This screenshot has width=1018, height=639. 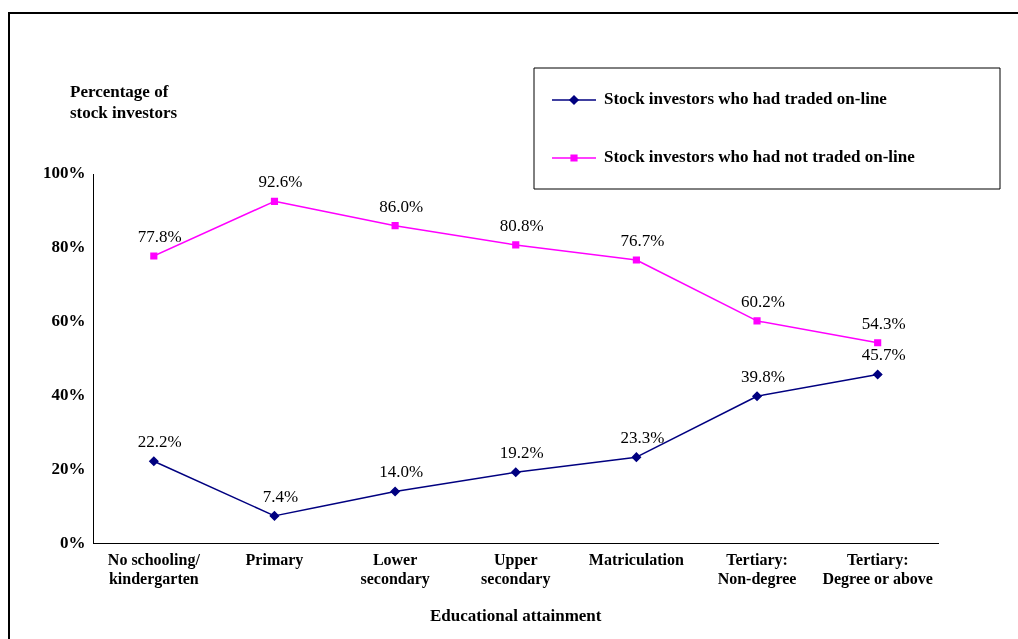 I want to click on data-label: 14.0%, so click(x=401, y=472).